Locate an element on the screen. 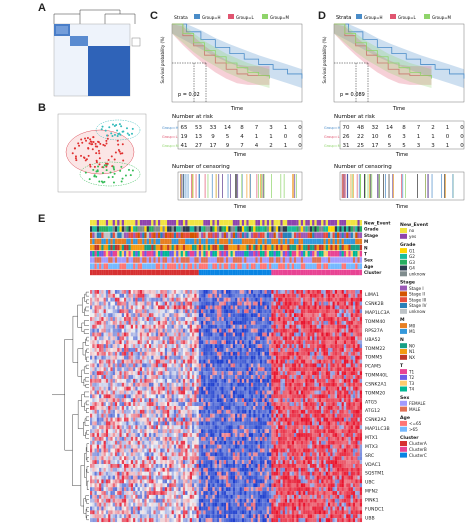 The width and height of the screenshot is (474, 527). km-risk-cell: 1 is located at coordinates (448, 146).